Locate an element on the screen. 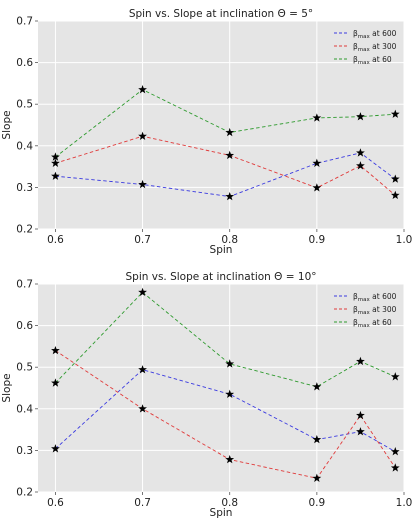 This screenshot has width=417, height=522. chart-title: Spin vs. Slope at inclination Θ = 5° is located at coordinates (221, 14).